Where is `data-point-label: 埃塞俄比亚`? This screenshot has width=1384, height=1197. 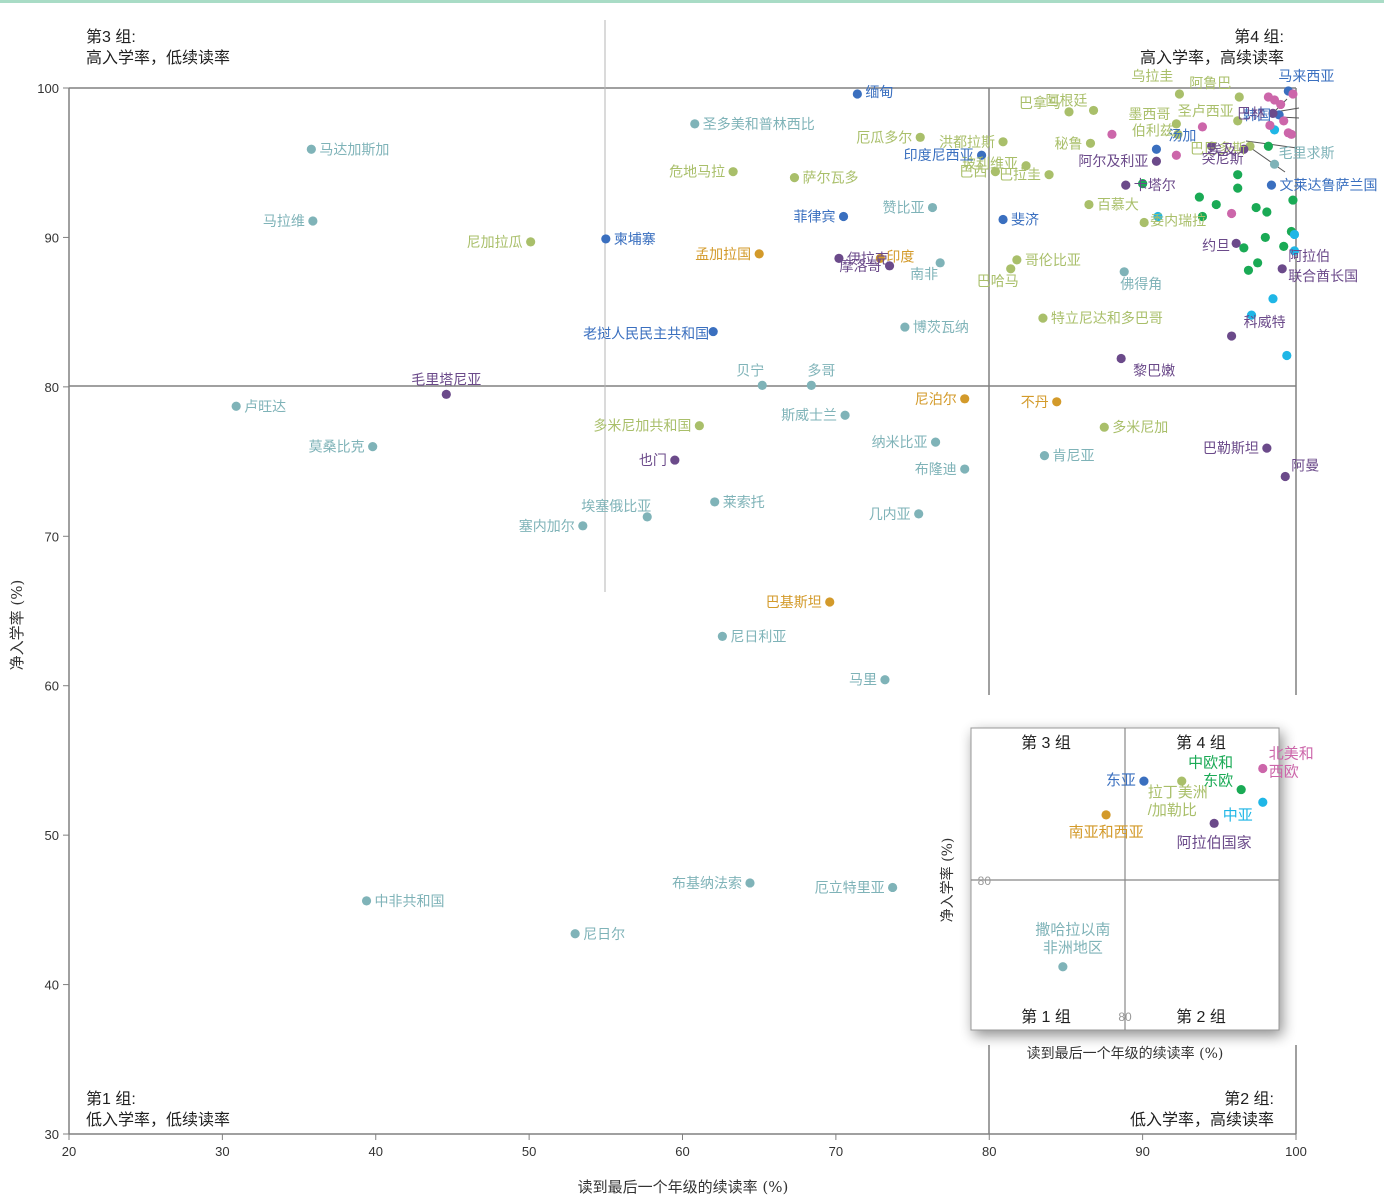
data-point-label: 埃塞俄比亚 is located at coordinates (616, 506).